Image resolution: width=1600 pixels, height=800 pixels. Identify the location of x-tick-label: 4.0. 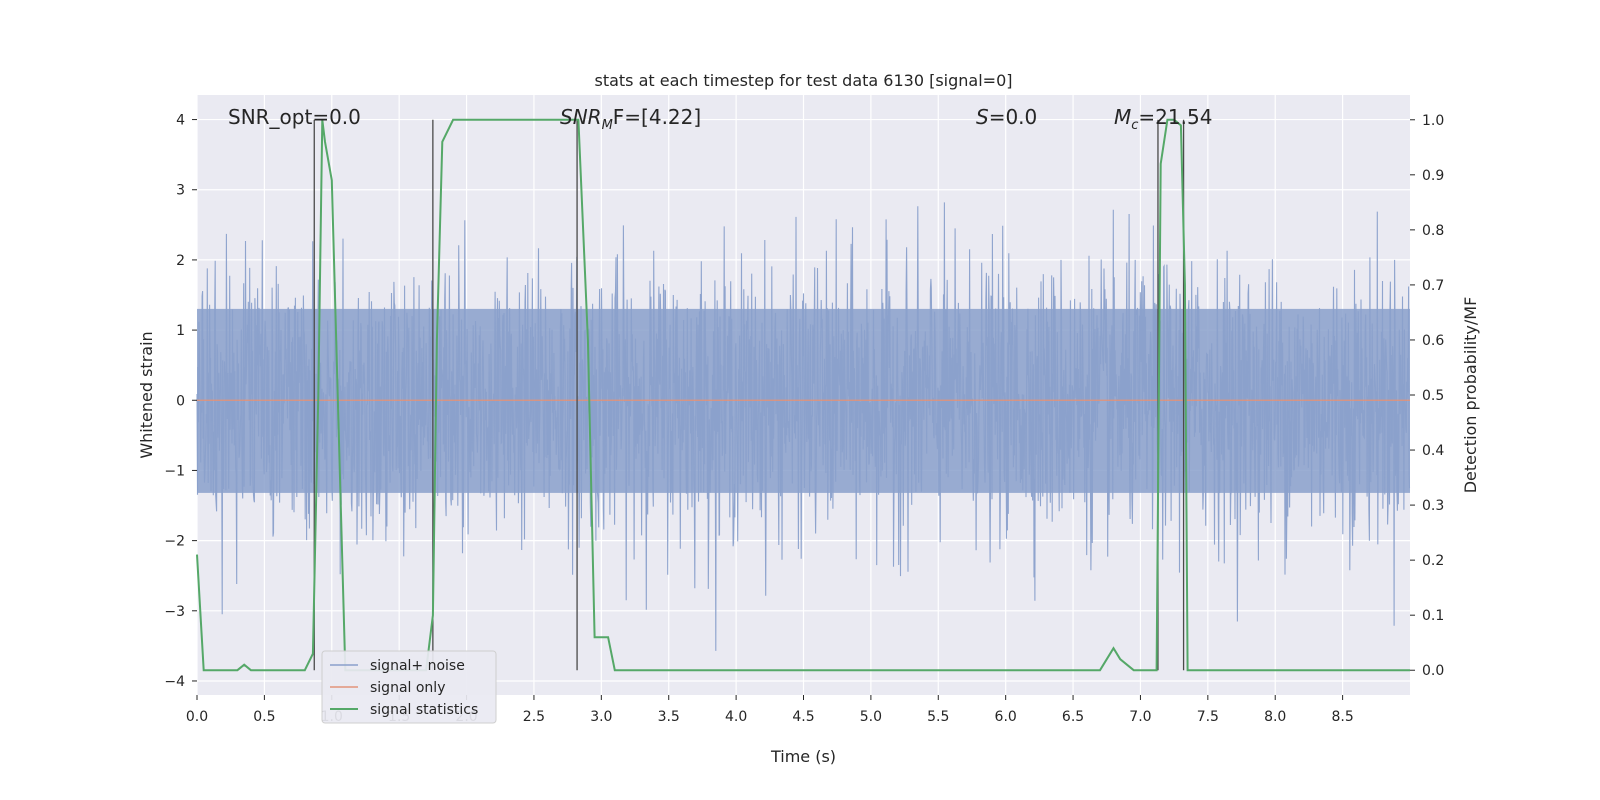
(736, 717).